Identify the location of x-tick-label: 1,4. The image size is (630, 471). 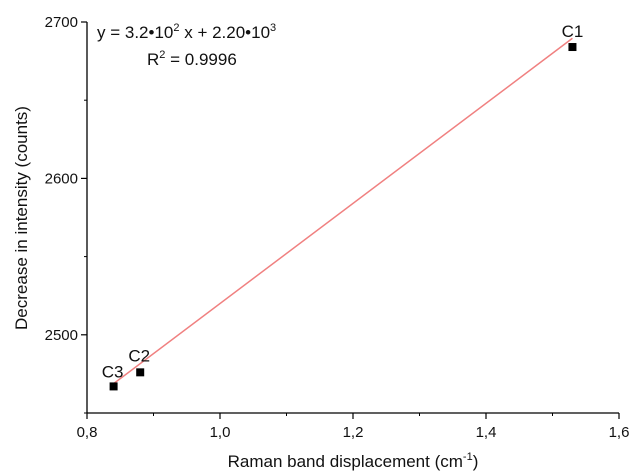
(486, 432).